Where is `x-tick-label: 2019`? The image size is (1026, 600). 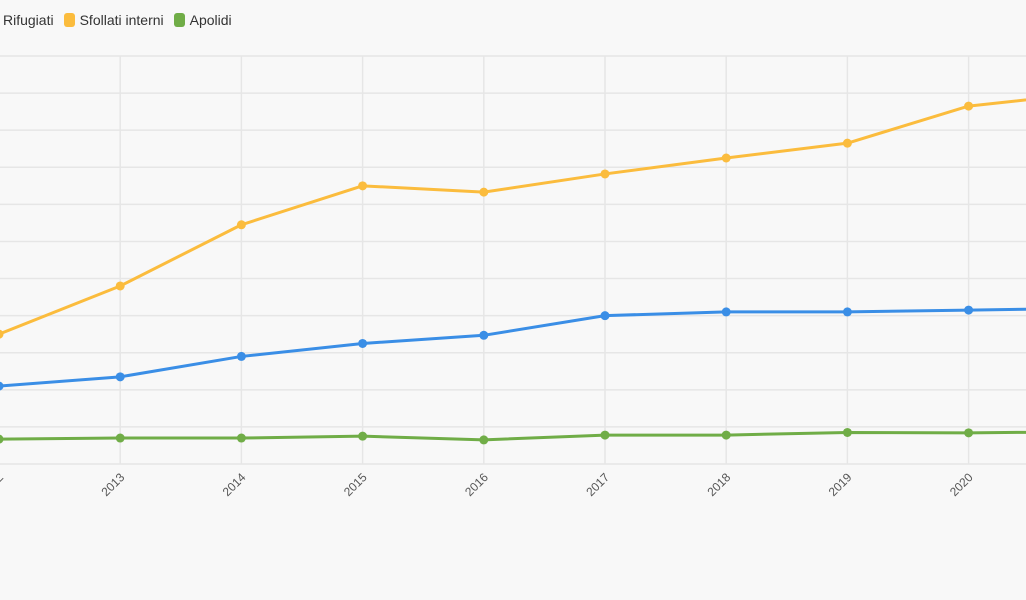
x-tick-label: 2019 is located at coordinates (840, 484).